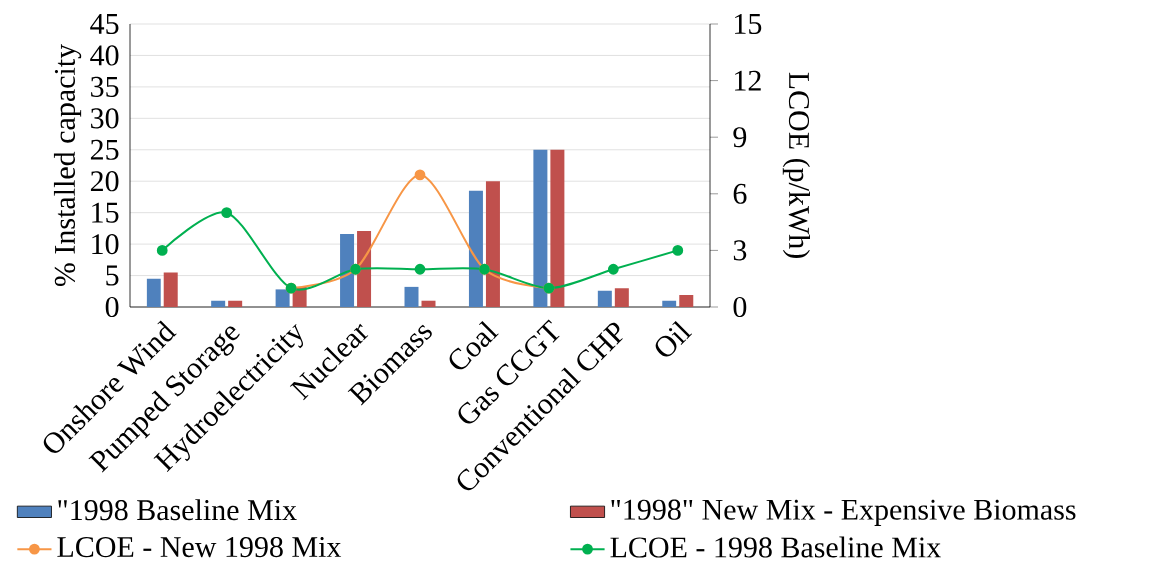  Describe the element at coordinates (740, 137) in the screenshot. I see `y2-tick-label: 9` at that location.